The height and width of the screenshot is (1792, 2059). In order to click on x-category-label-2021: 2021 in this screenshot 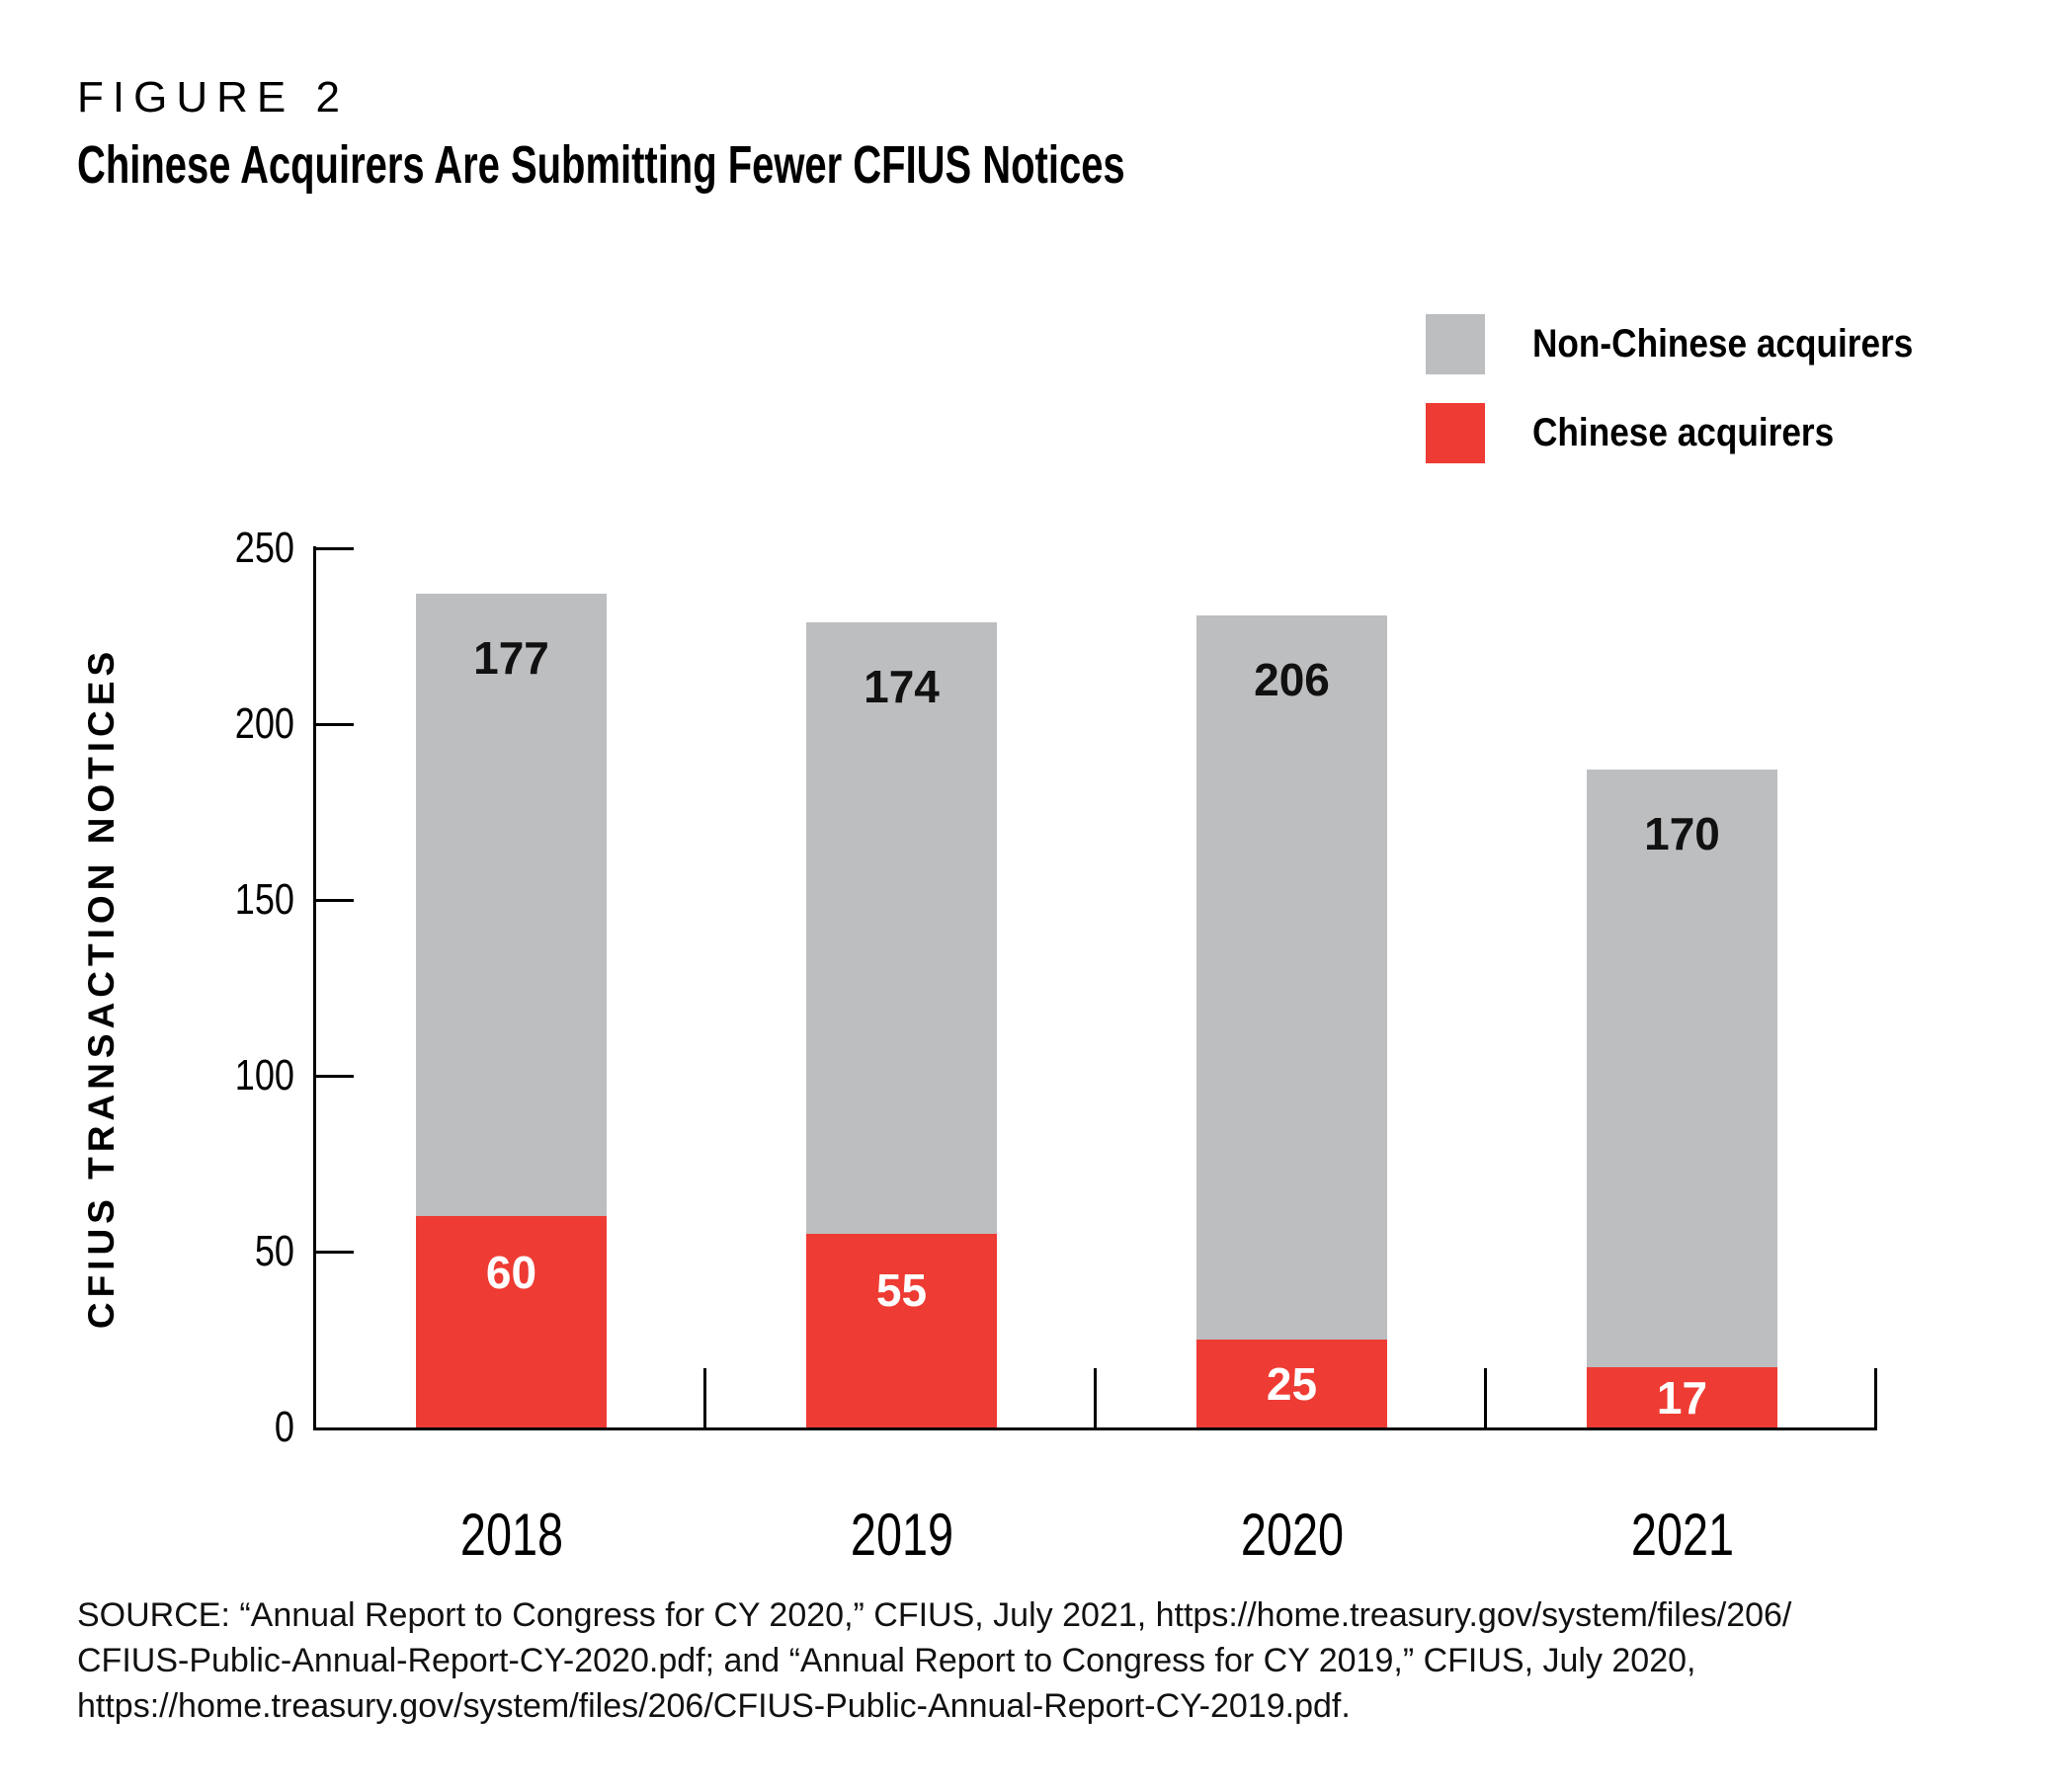, I will do `click(1682, 1535)`.